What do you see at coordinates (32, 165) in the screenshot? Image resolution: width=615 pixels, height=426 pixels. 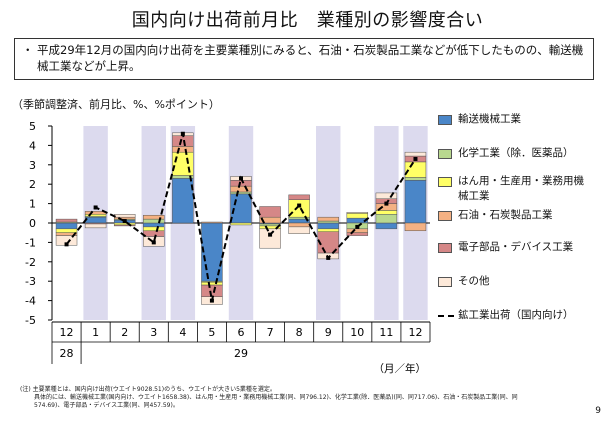 I see `y-tick-label: 3` at bounding box center [32, 165].